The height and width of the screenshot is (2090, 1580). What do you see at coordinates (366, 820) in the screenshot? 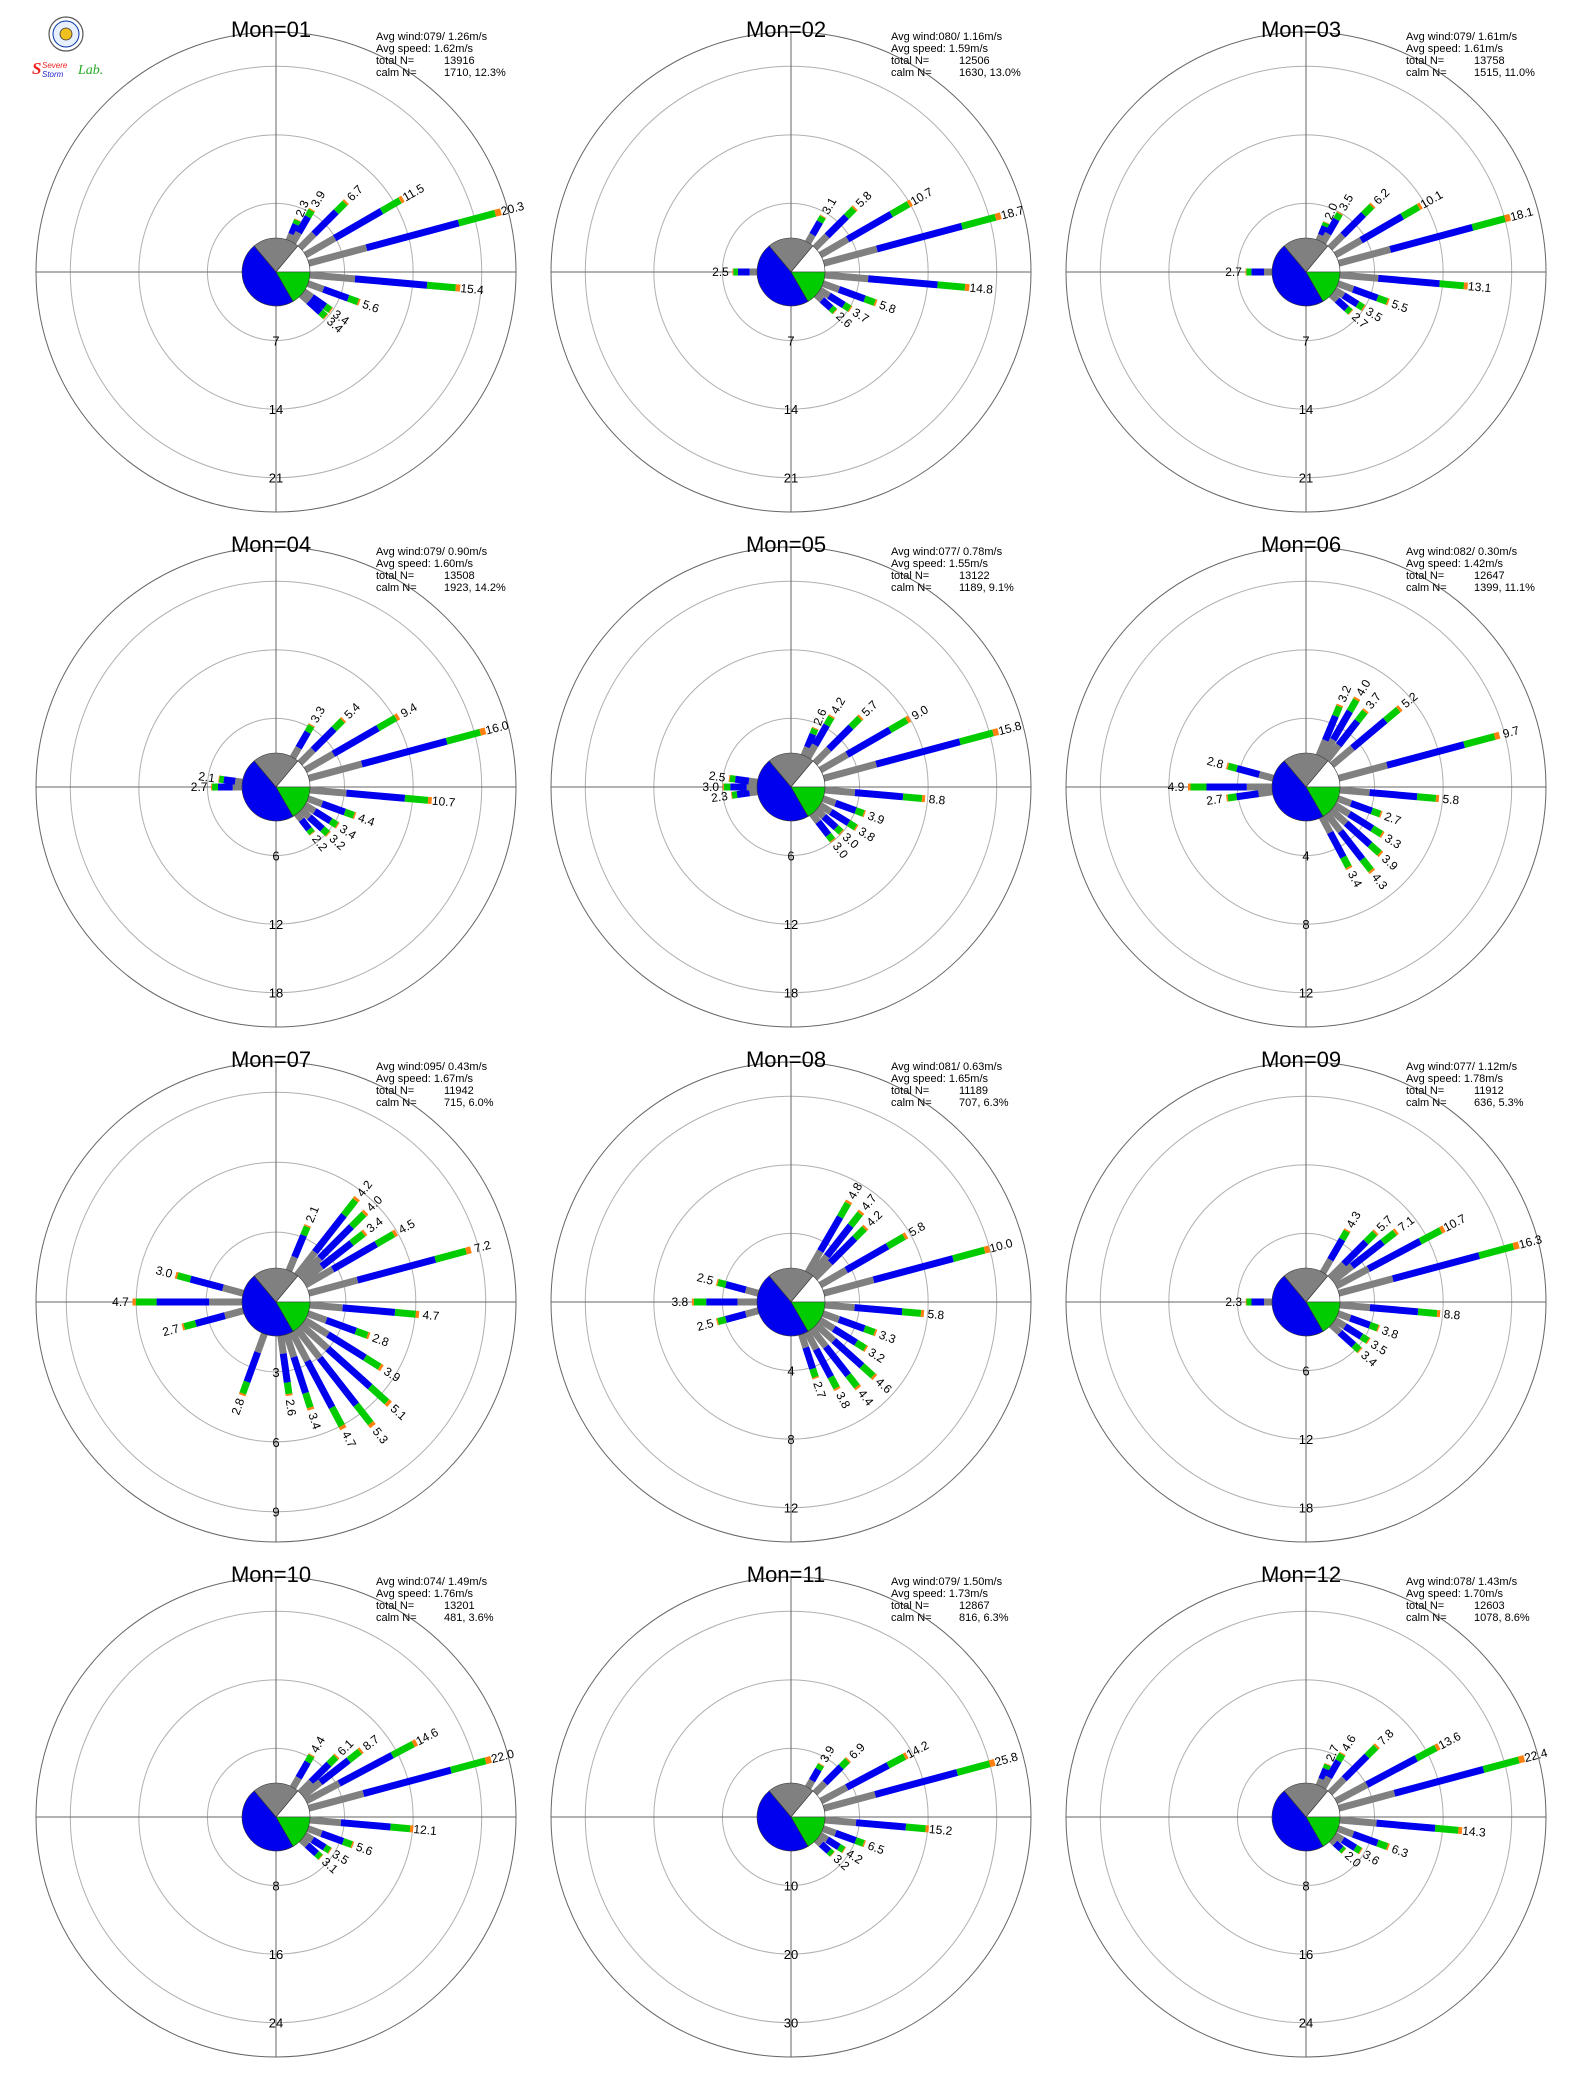
I see `bar-value-label: 4.4` at bounding box center [366, 820].